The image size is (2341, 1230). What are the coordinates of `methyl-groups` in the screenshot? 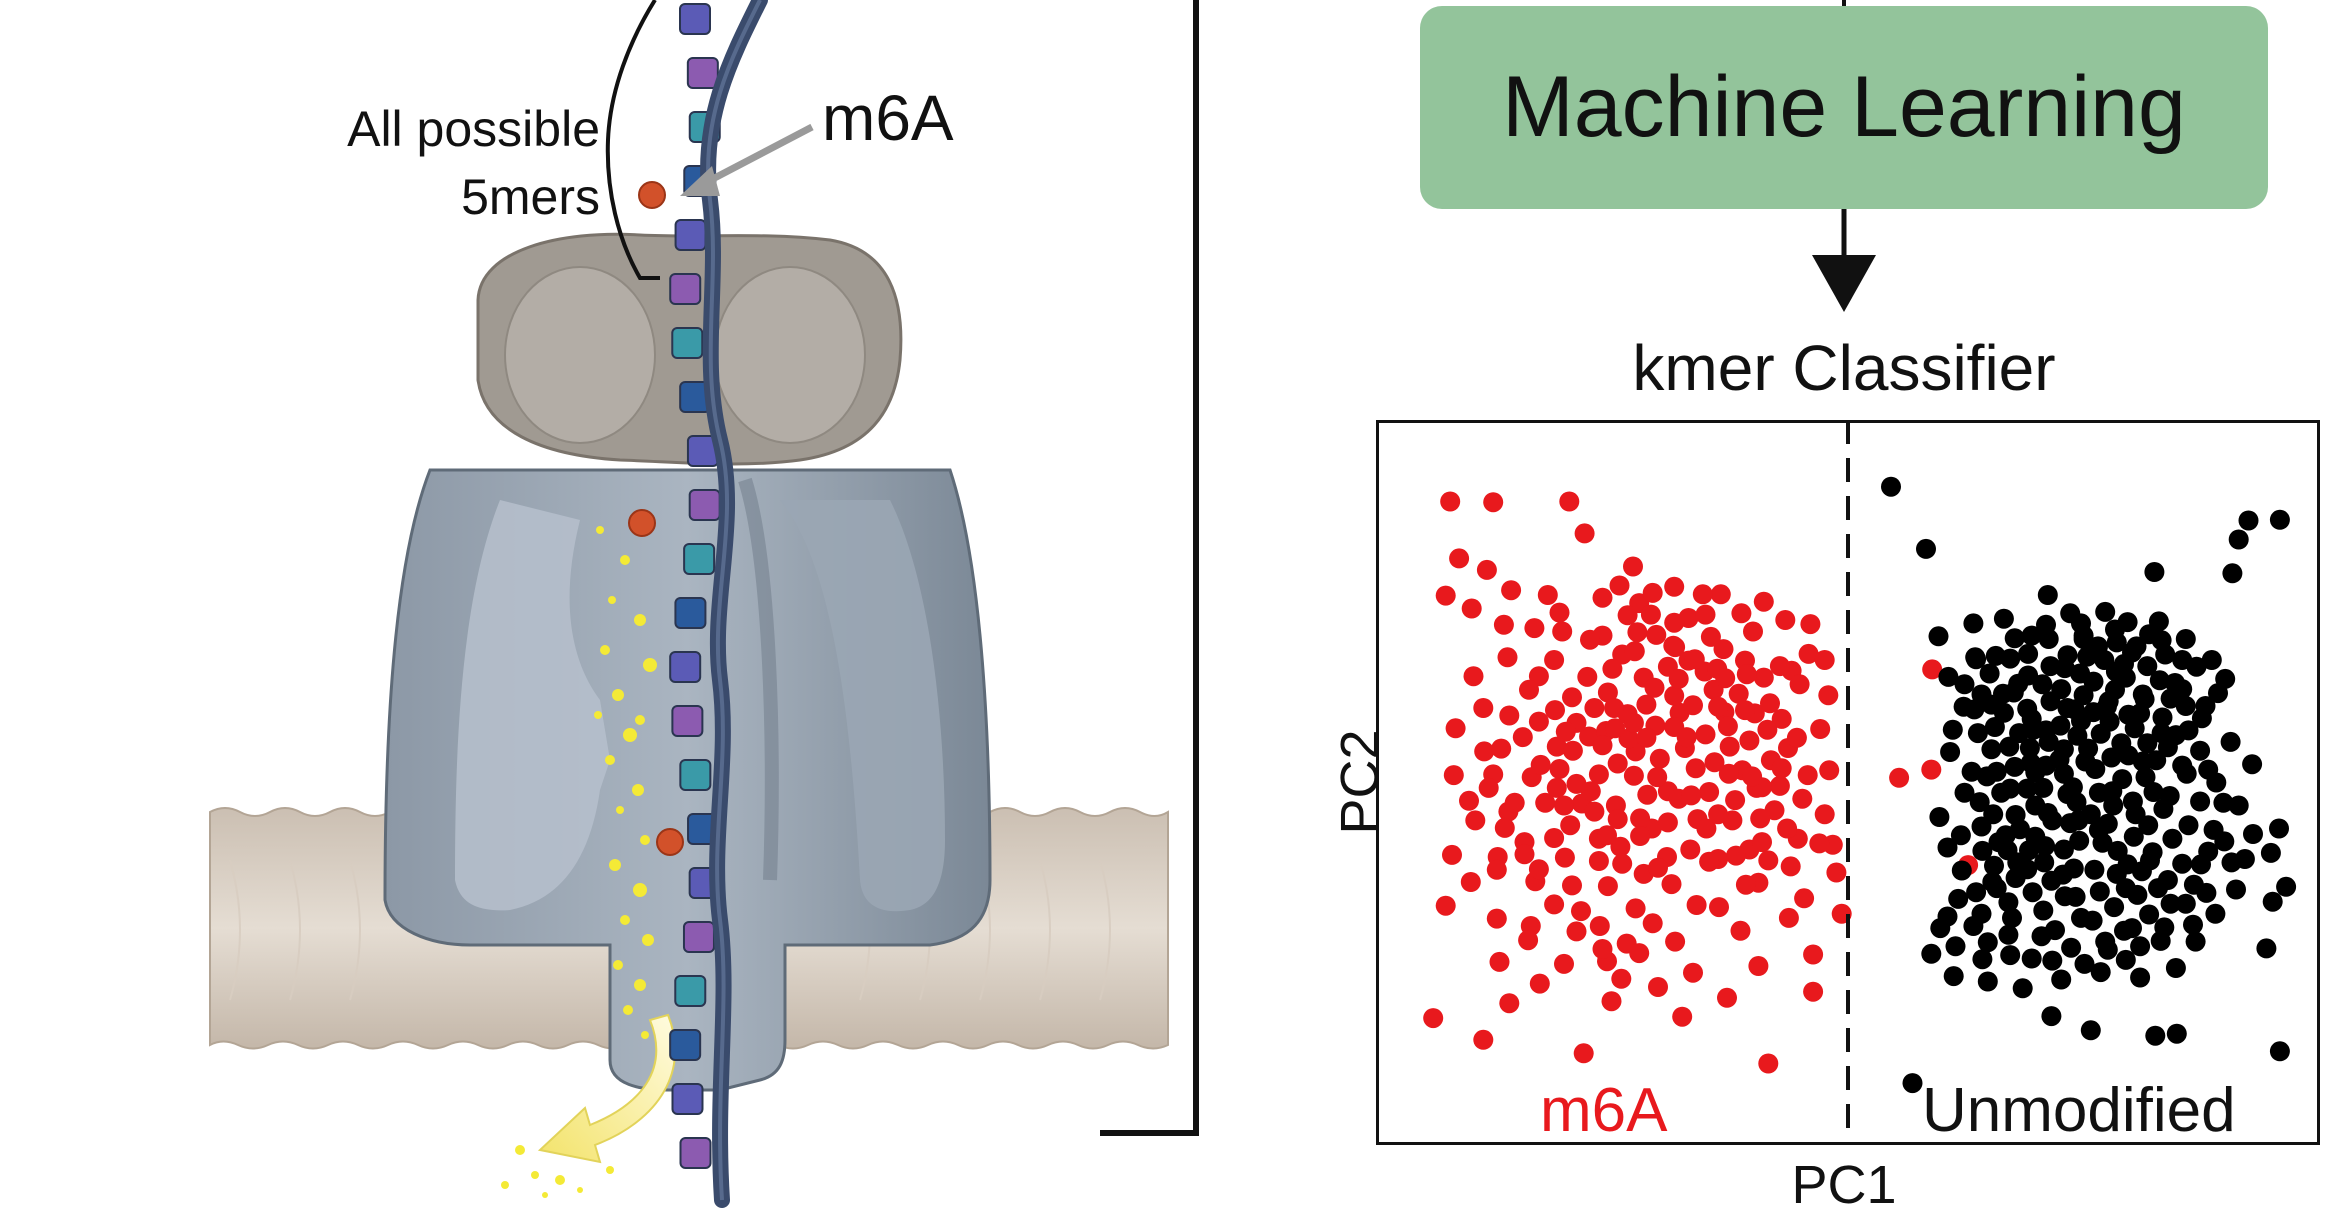 It's located at (656, 518).